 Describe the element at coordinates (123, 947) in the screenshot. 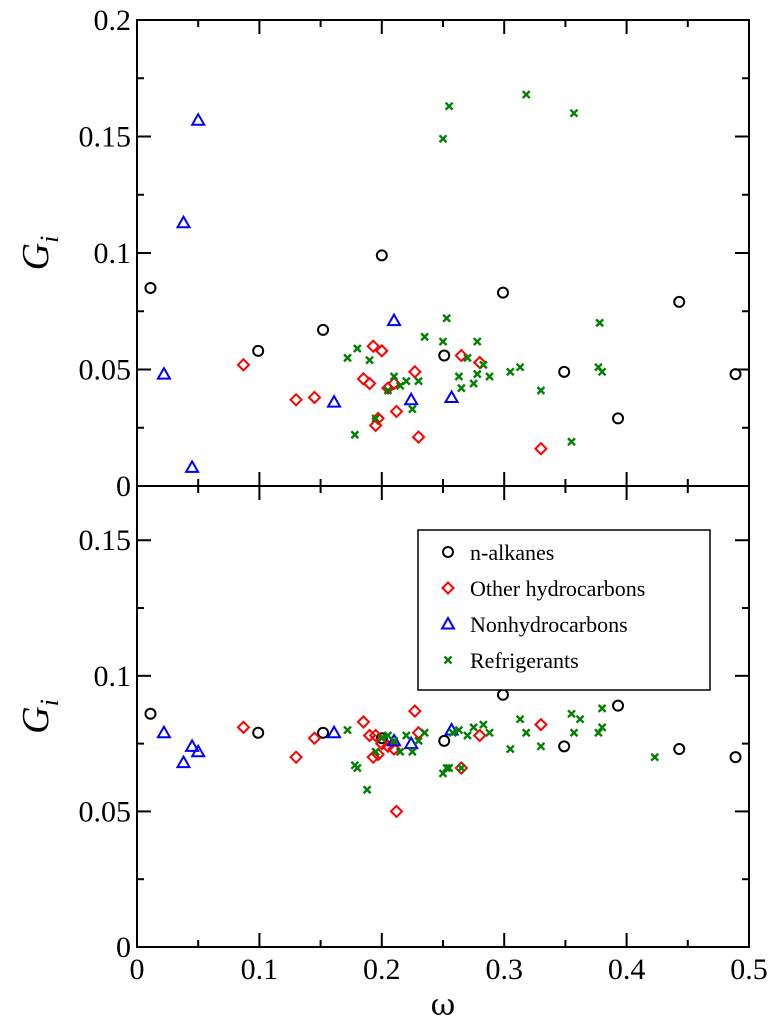

I see `y-tick-label: 0` at that location.